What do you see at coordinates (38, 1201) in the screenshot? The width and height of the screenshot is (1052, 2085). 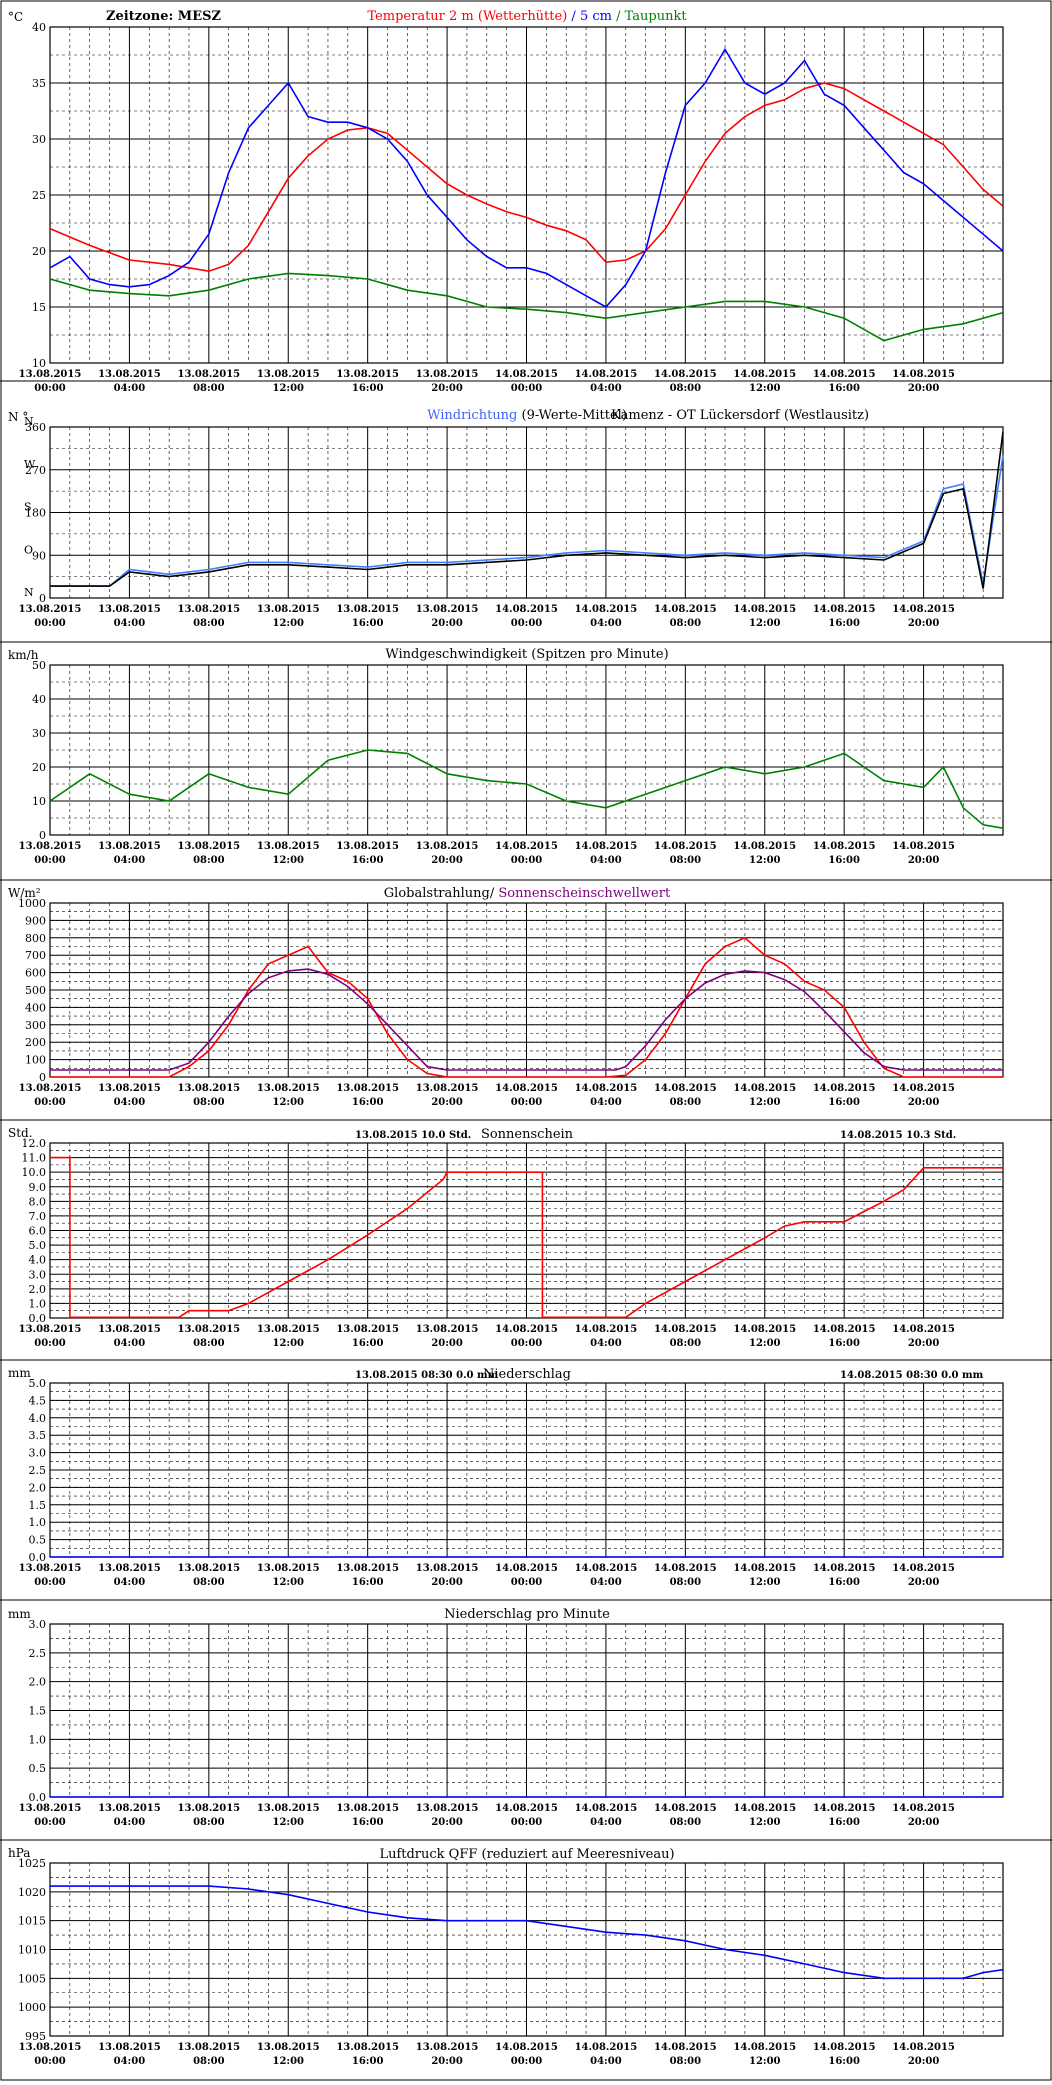 I see `y-tick-label: 8.0` at bounding box center [38, 1201].